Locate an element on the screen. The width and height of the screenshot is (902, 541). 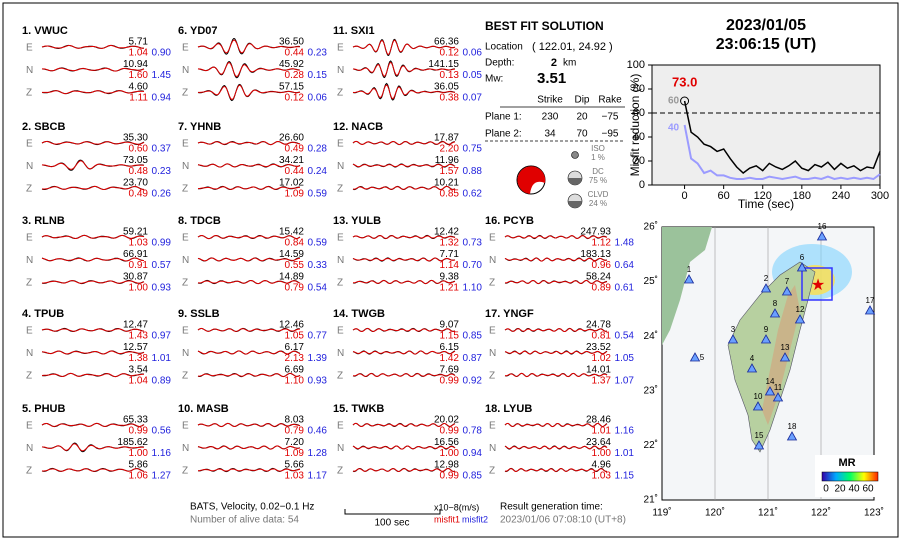
amplitude: 59.21 is located at coordinates (135, 232).